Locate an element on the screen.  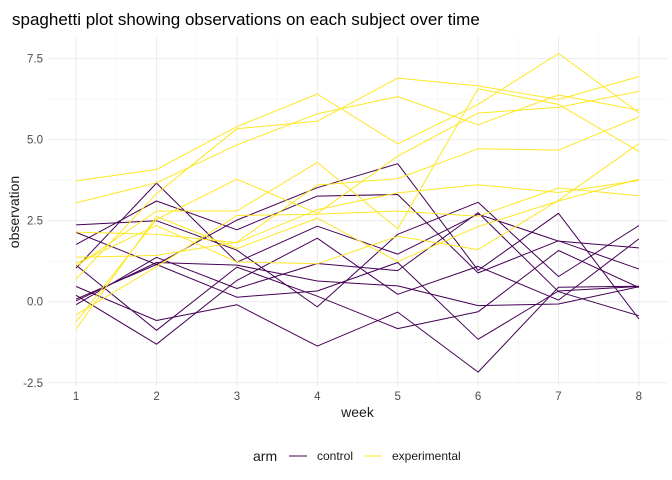
y-tick-label: -2.5 is located at coordinates (33, 384).